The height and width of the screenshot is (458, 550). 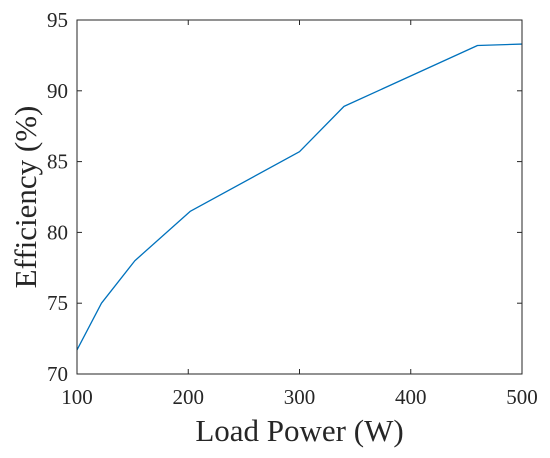 What do you see at coordinates (189, 397) in the screenshot?
I see `x-tick-label: 200` at bounding box center [189, 397].